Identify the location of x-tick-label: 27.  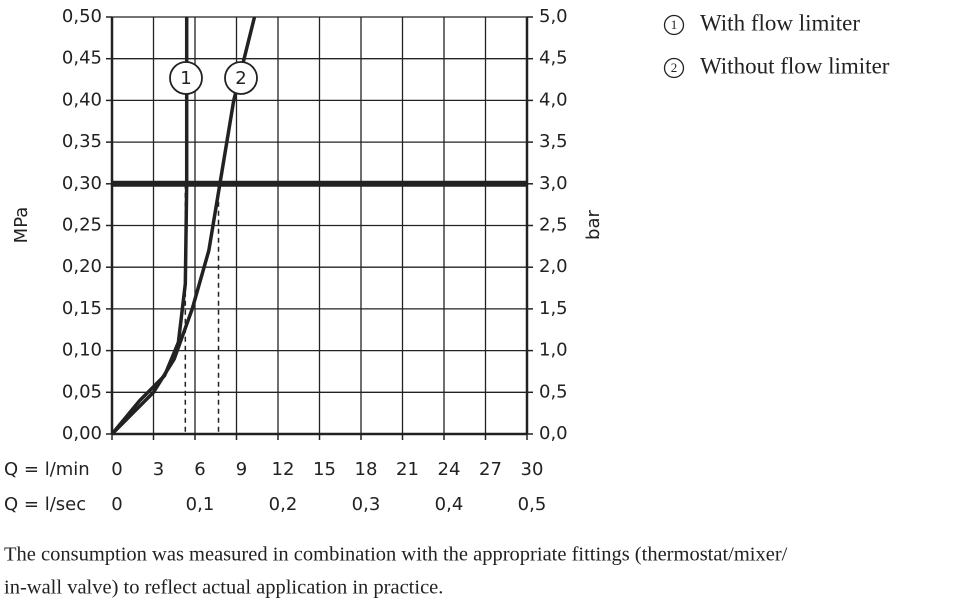
(490, 469).